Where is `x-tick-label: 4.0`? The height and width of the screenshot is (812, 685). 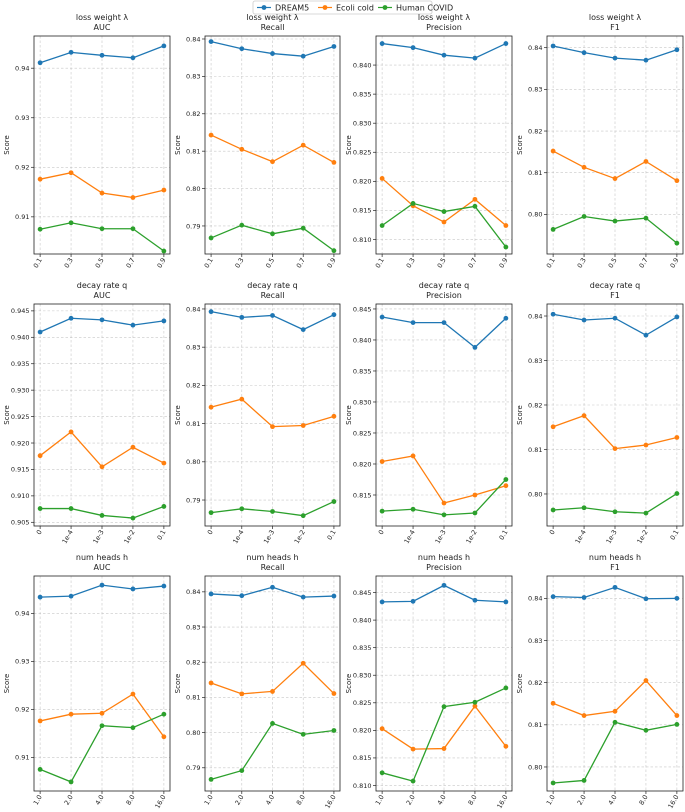
x-tick-label: 4.0 is located at coordinates (270, 800).